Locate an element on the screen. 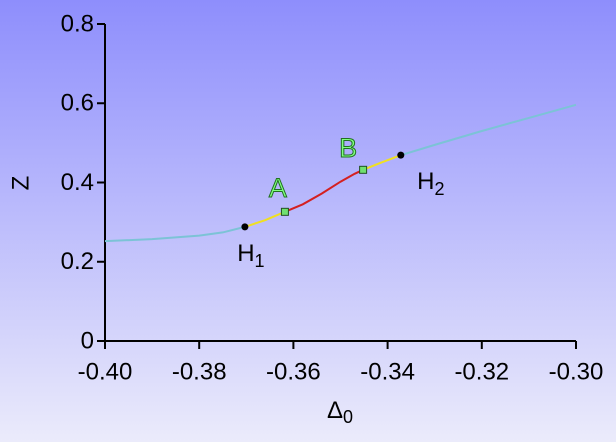 The image size is (616, 442). x-tick-label: -0.34 is located at coordinates (387, 371).